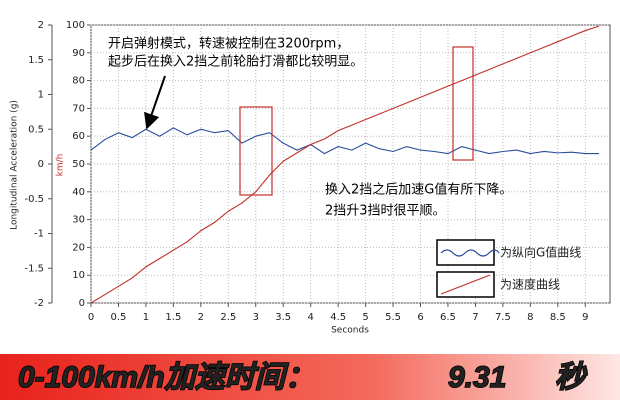  Describe the element at coordinates (91, 317) in the screenshot. I see `x-tick-label: 0` at that location.